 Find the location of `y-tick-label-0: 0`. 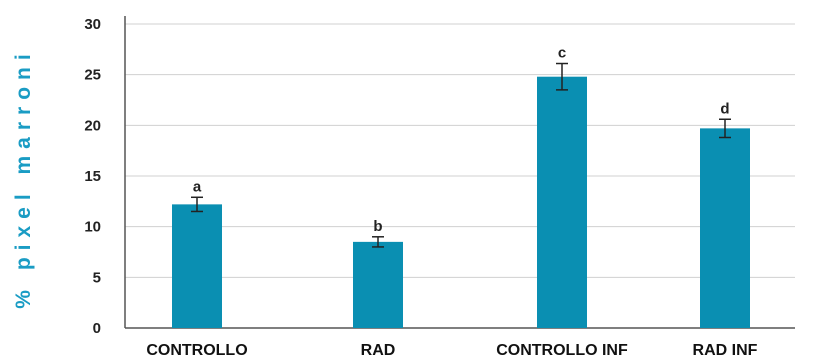

y-tick-label-0: 0 is located at coordinates (97, 328).